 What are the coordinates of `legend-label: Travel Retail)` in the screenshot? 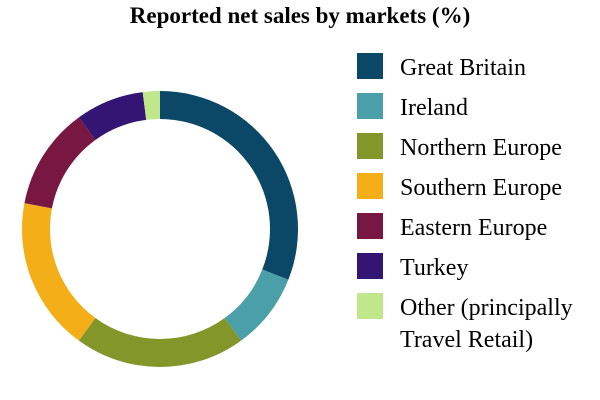 It's located at (466, 340).